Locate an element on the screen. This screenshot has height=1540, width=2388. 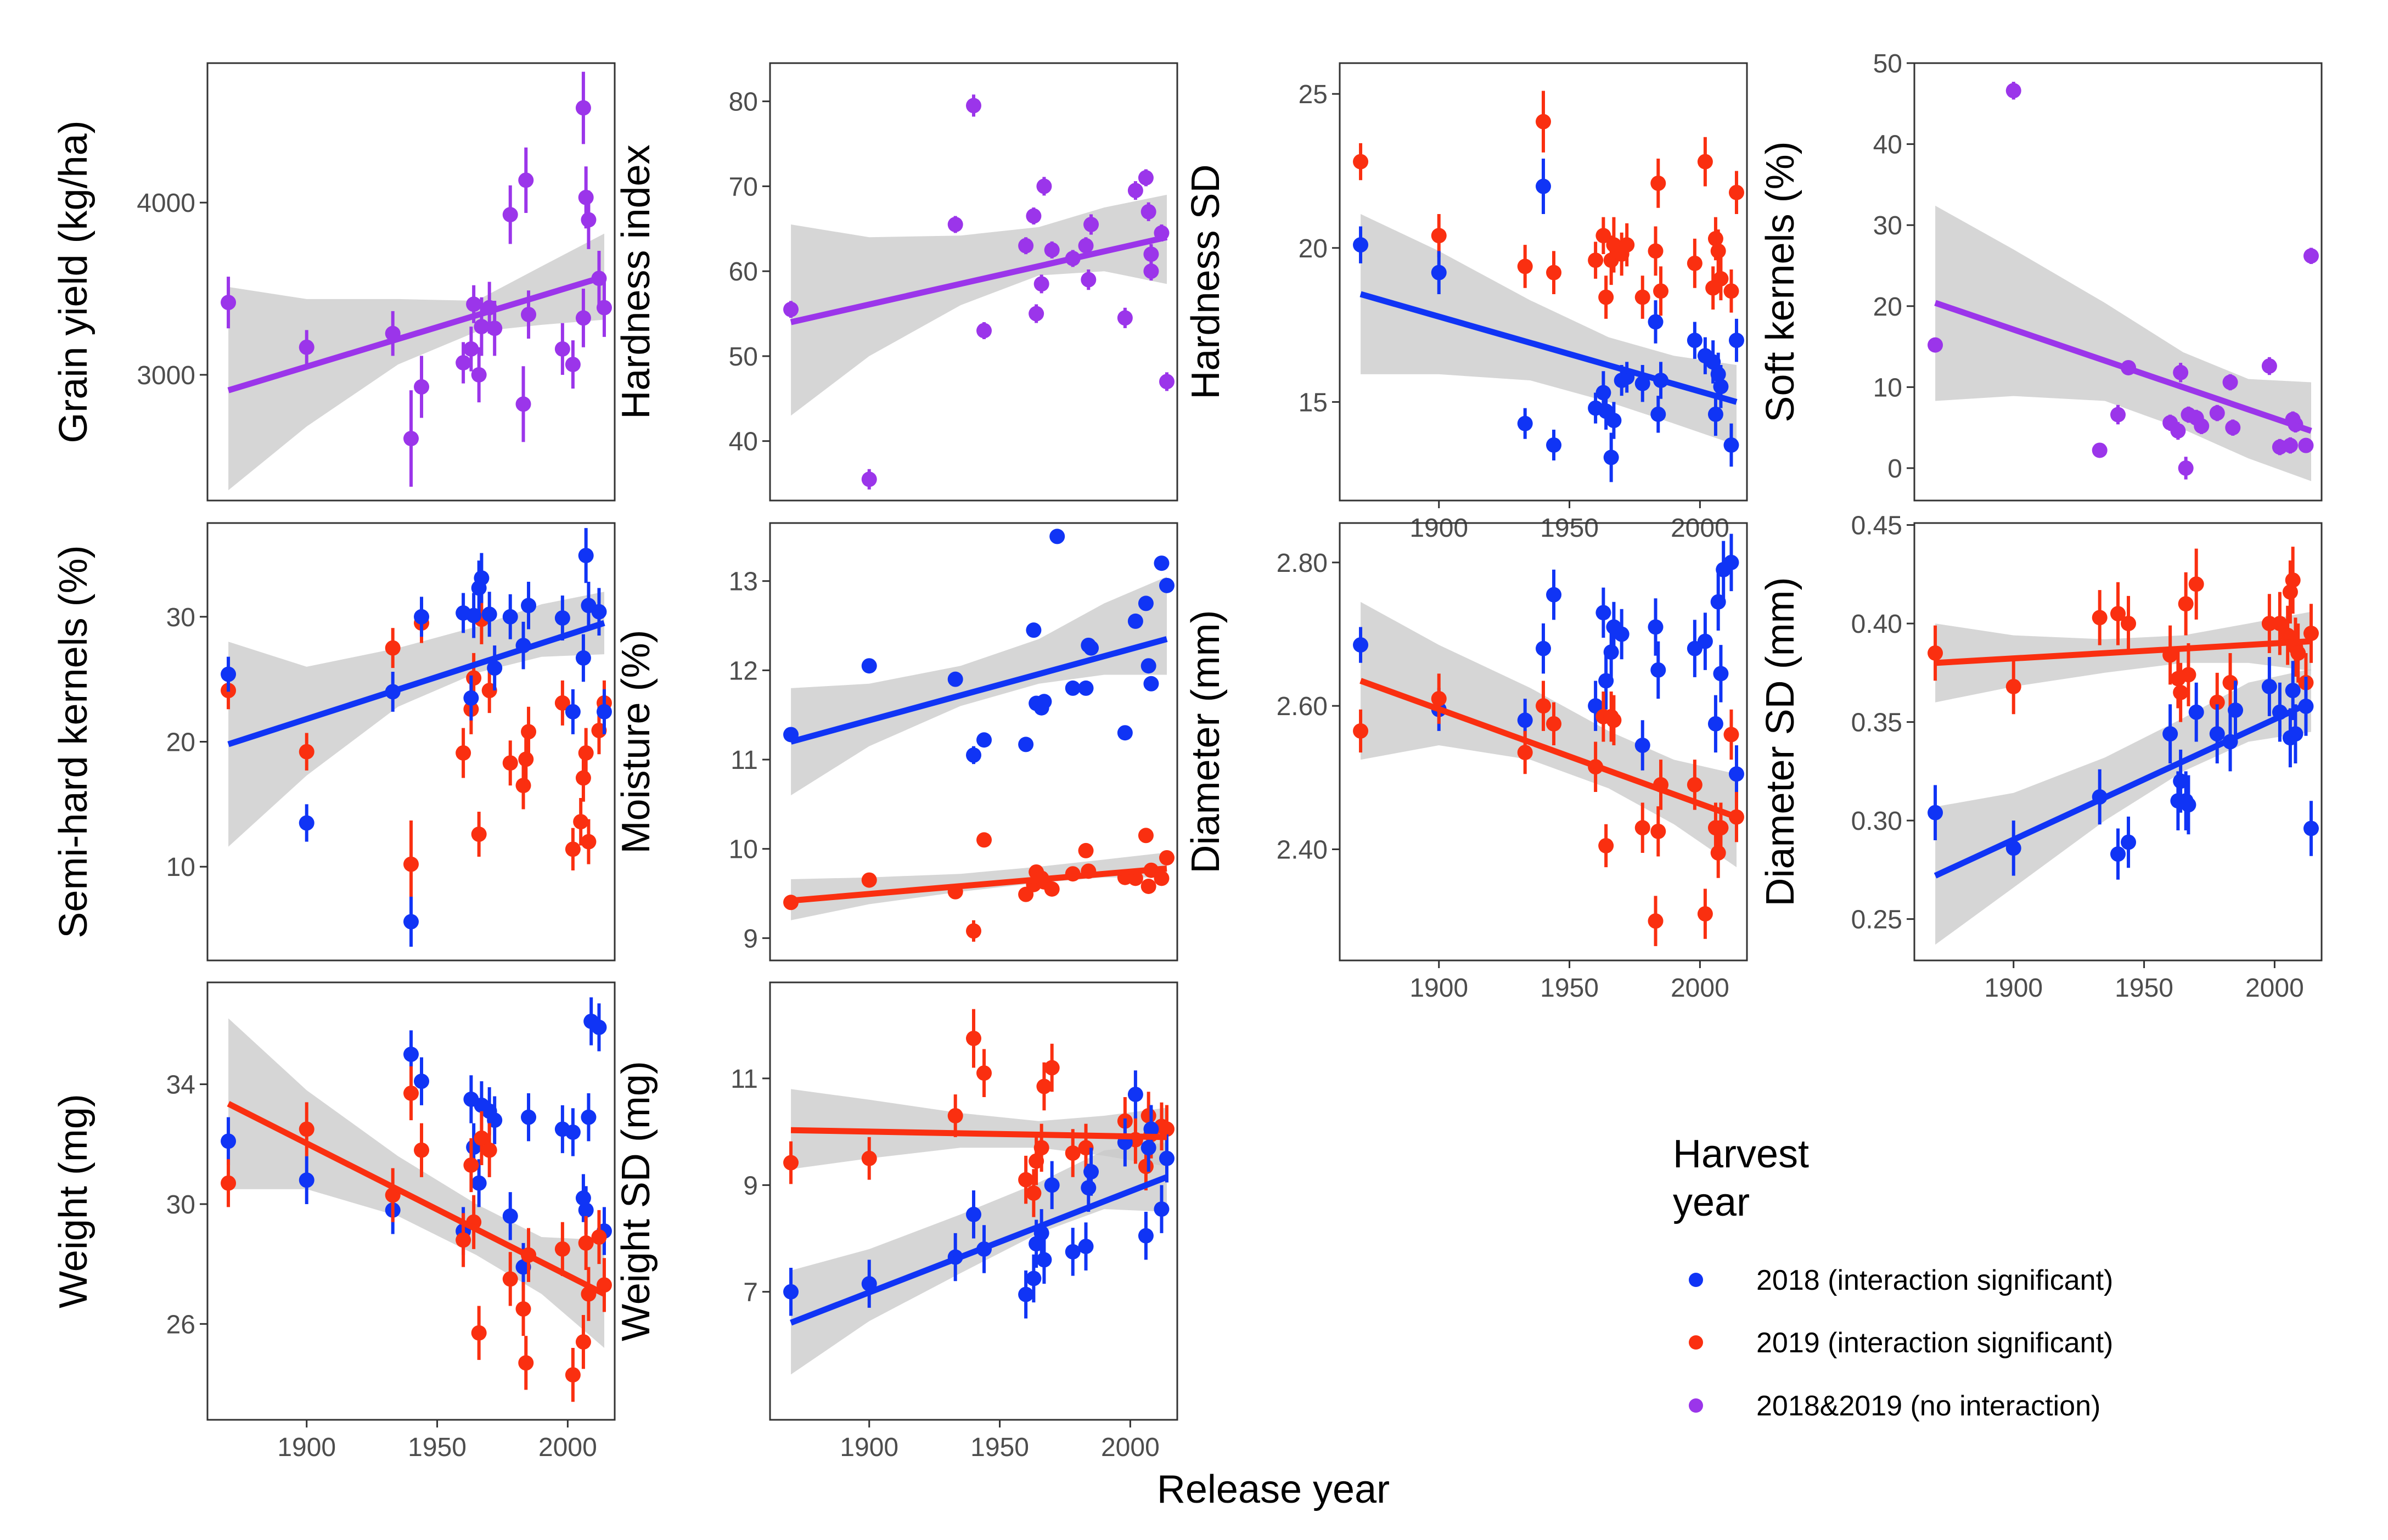
panel-soft-kernels: 0 10 20 30 40 50 Soft kernels (%) is located at coordinates (2040, 276).